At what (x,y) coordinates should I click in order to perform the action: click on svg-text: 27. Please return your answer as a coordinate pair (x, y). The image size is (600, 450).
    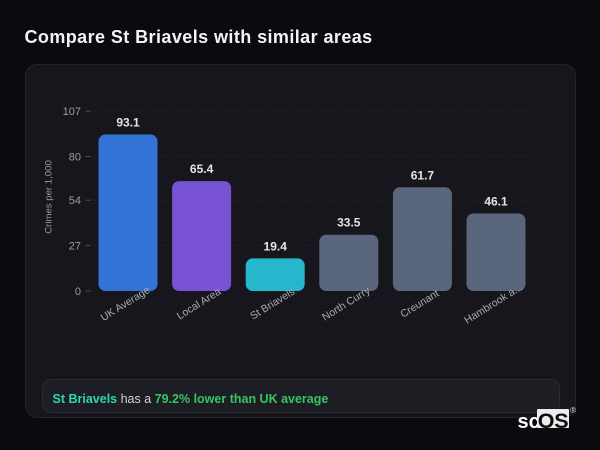
    Looking at the image, I should click on (75, 247).